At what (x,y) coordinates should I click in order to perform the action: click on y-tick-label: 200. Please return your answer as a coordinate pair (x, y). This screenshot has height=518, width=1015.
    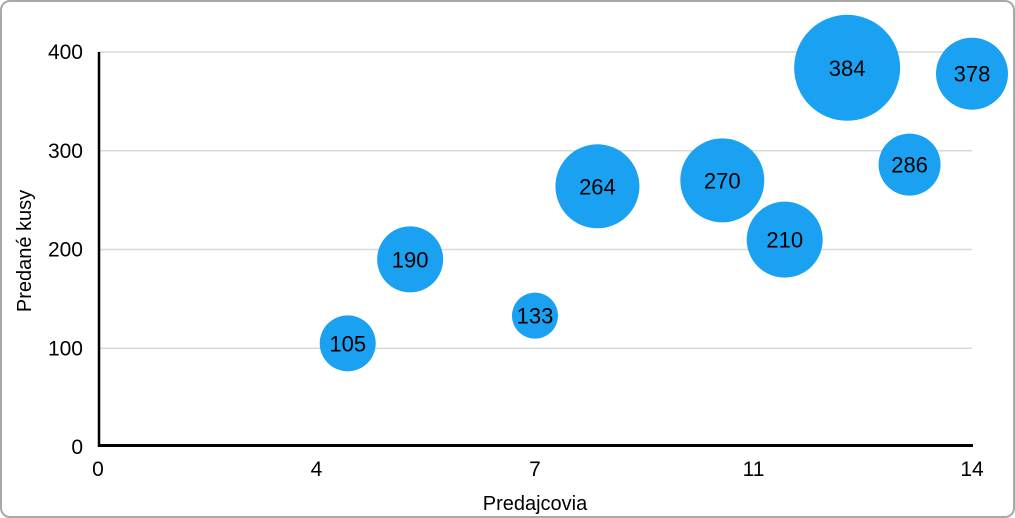
    Looking at the image, I should click on (65, 250).